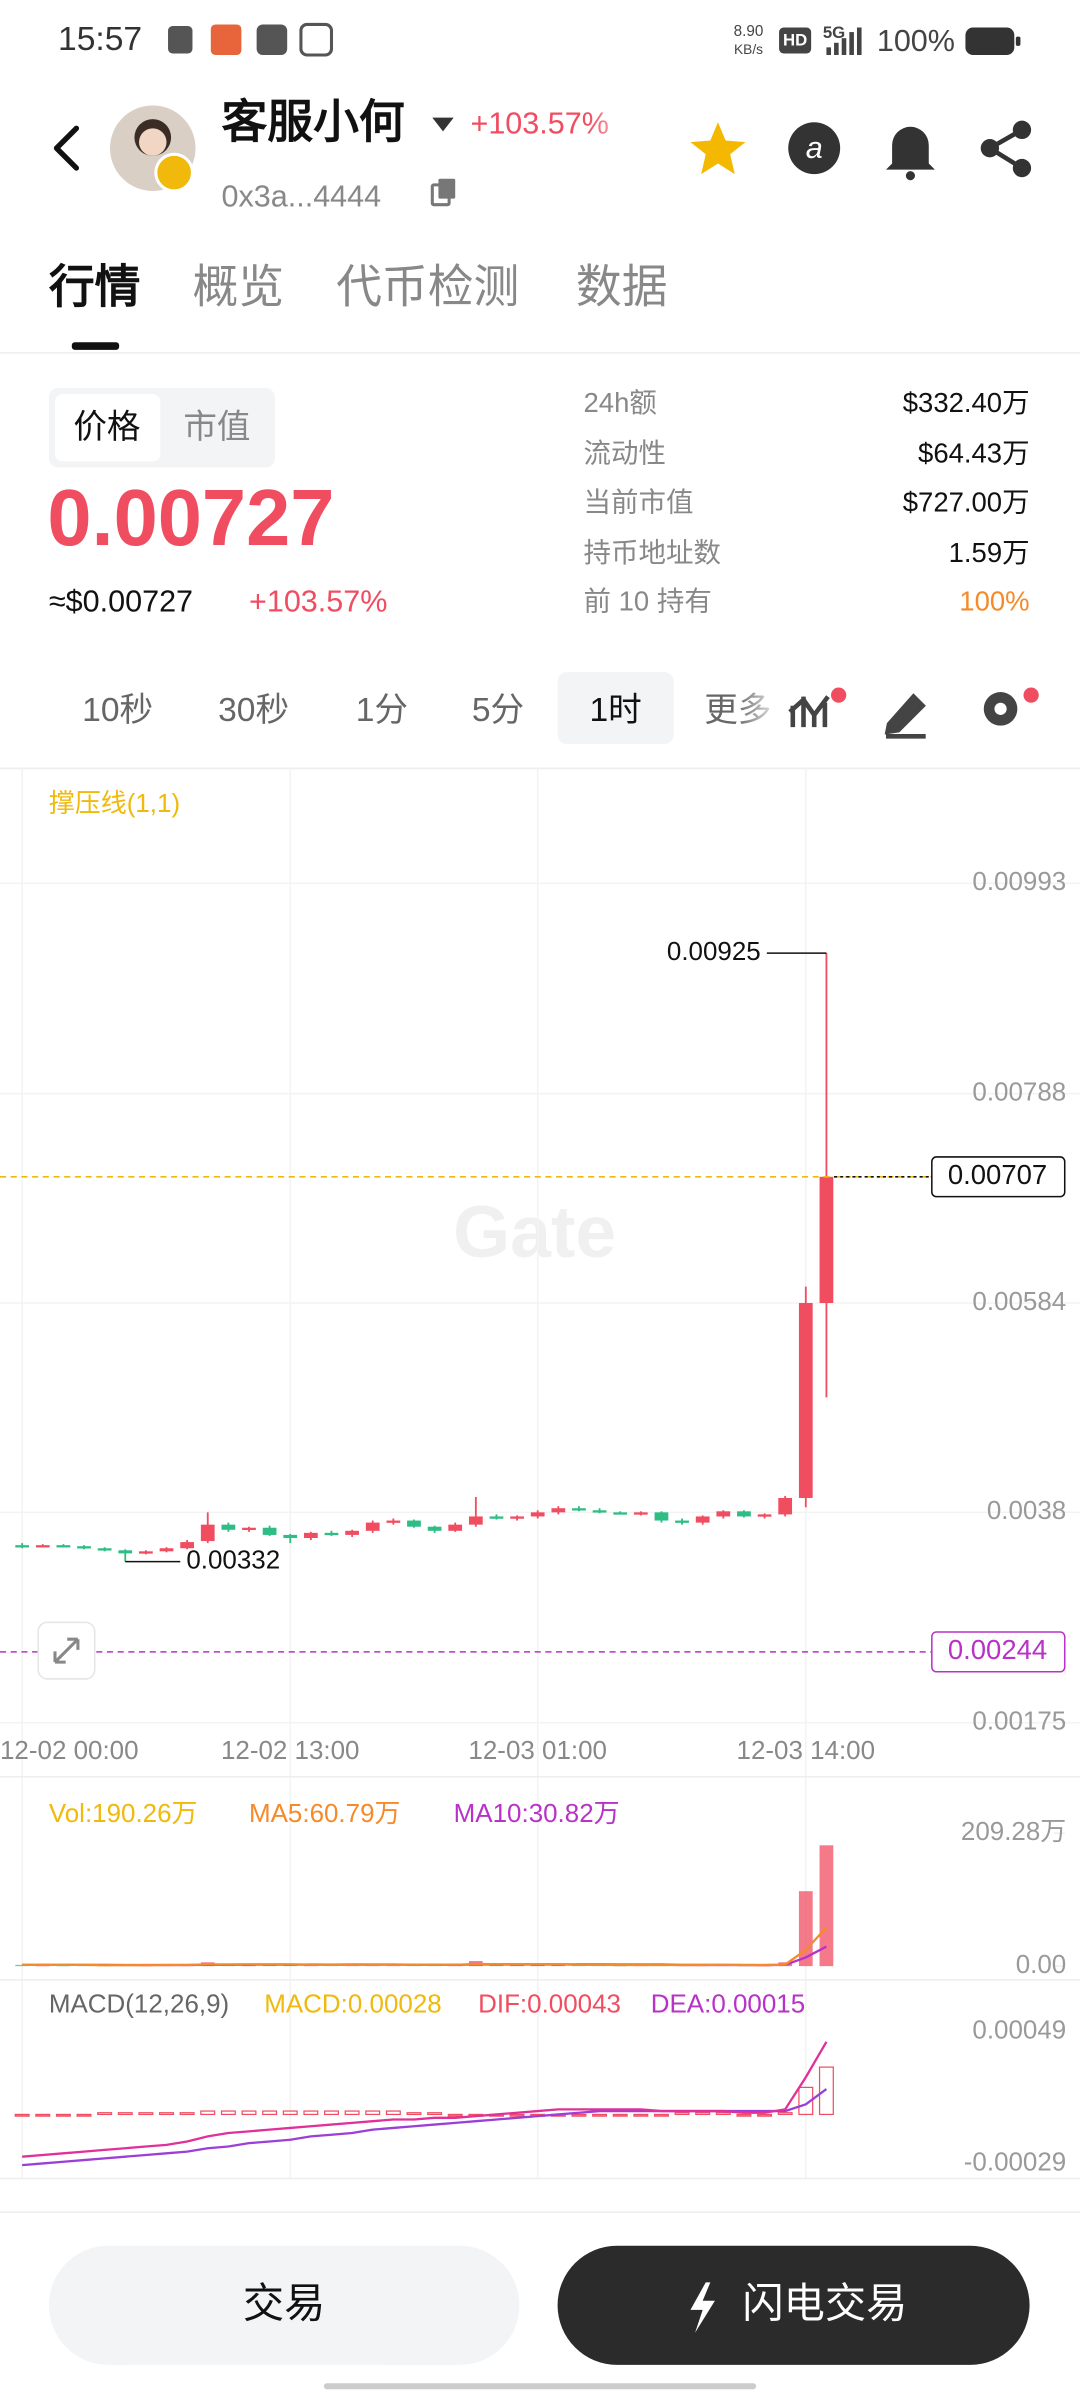 Image resolution: width=1080 pixels, height=2400 pixels. Describe the element at coordinates (990, 41) in the screenshot. I see `battery-icon` at that location.